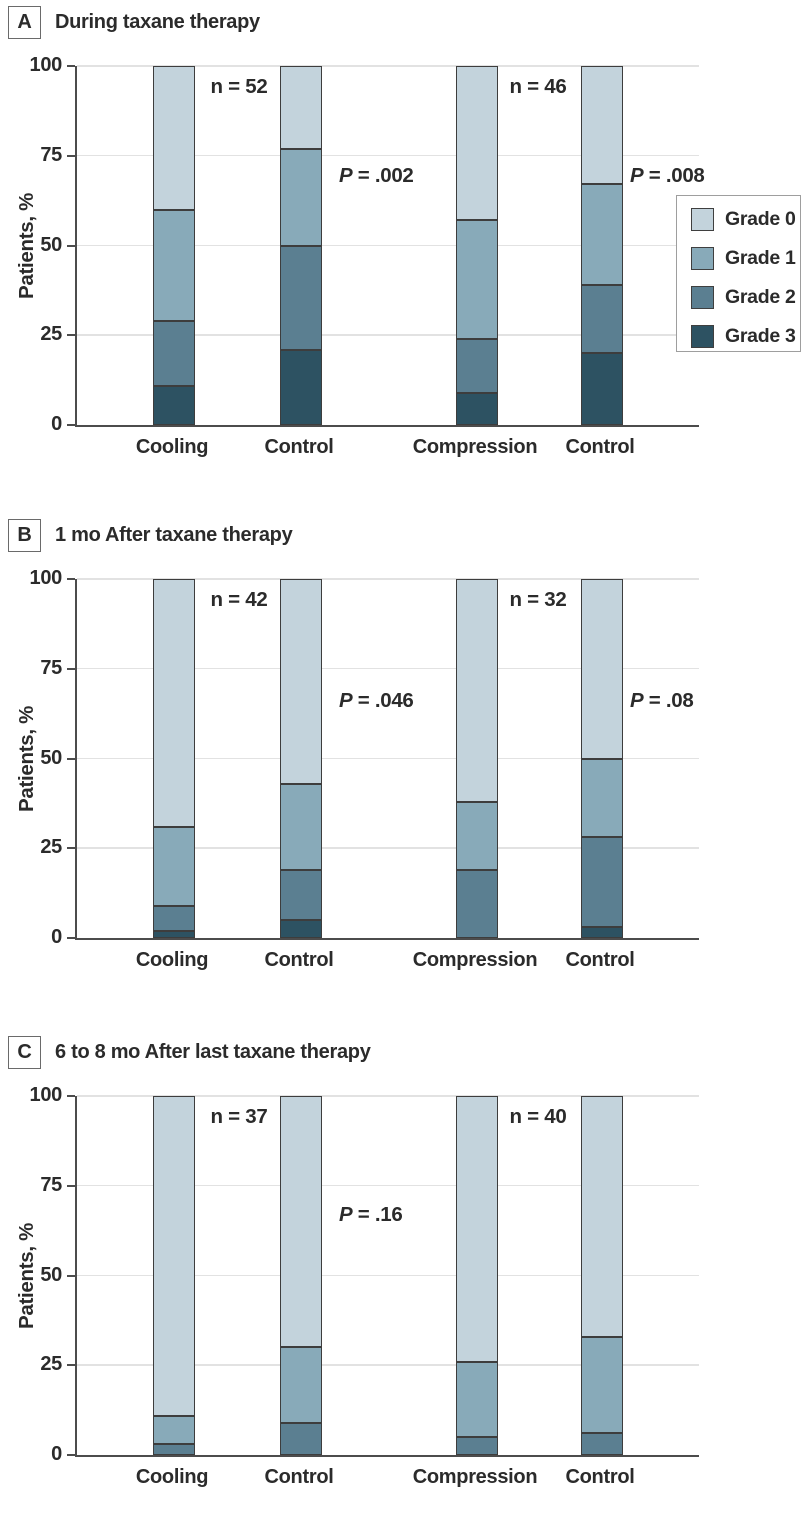  Describe the element at coordinates (56, 937) in the screenshot. I see `y-tick-label-0: 0` at that location.